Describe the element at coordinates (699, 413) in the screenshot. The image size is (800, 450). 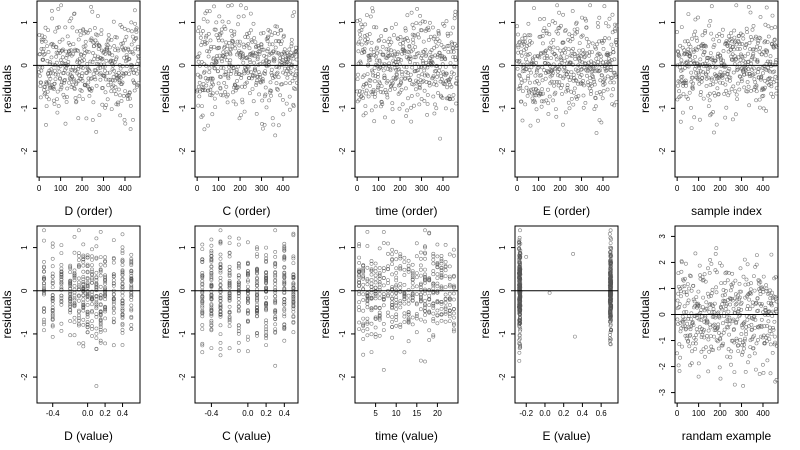
I see `x-tick-label: 100` at that location.